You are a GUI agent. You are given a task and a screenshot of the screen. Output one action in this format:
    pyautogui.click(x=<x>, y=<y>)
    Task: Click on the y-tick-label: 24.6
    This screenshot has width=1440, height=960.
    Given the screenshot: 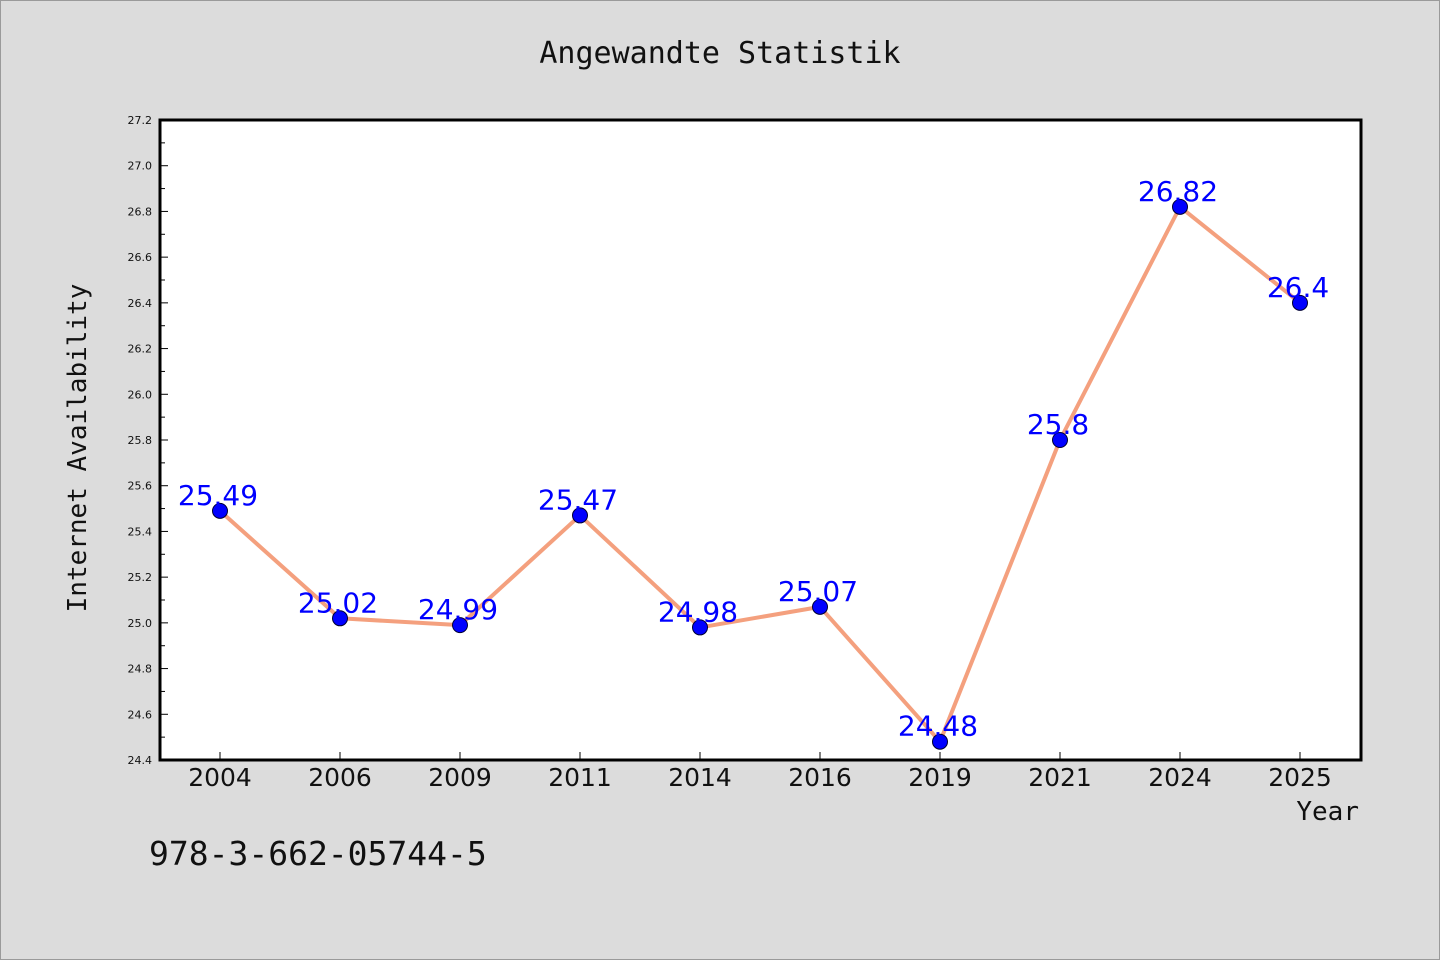 What is the action you would take?
    pyautogui.click(x=140, y=714)
    